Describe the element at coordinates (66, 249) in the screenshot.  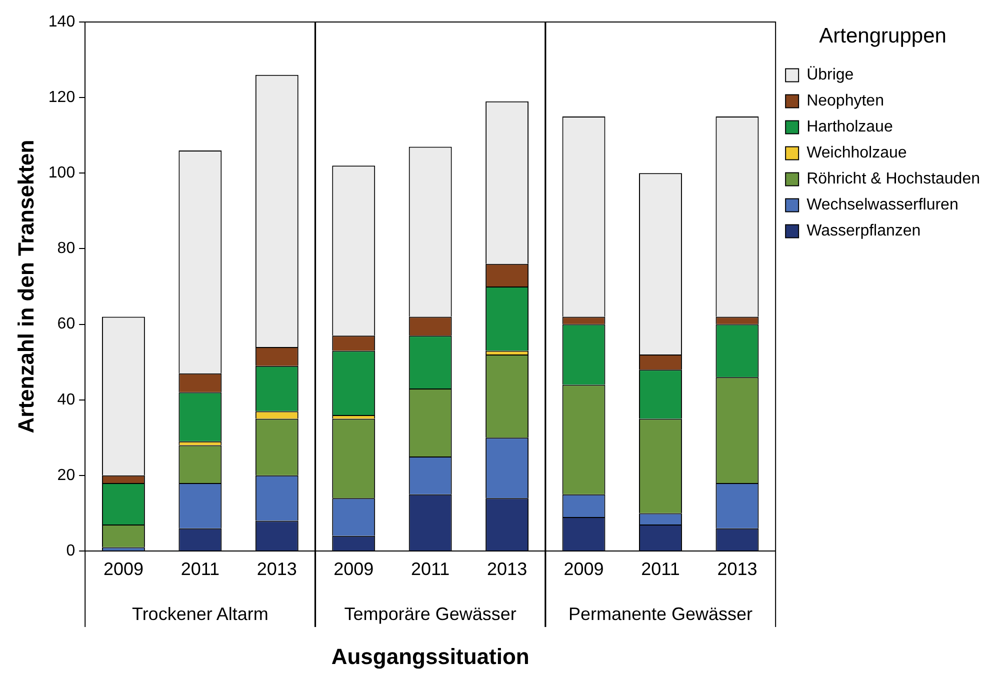
I see `y-tick-label: 80` at that location.